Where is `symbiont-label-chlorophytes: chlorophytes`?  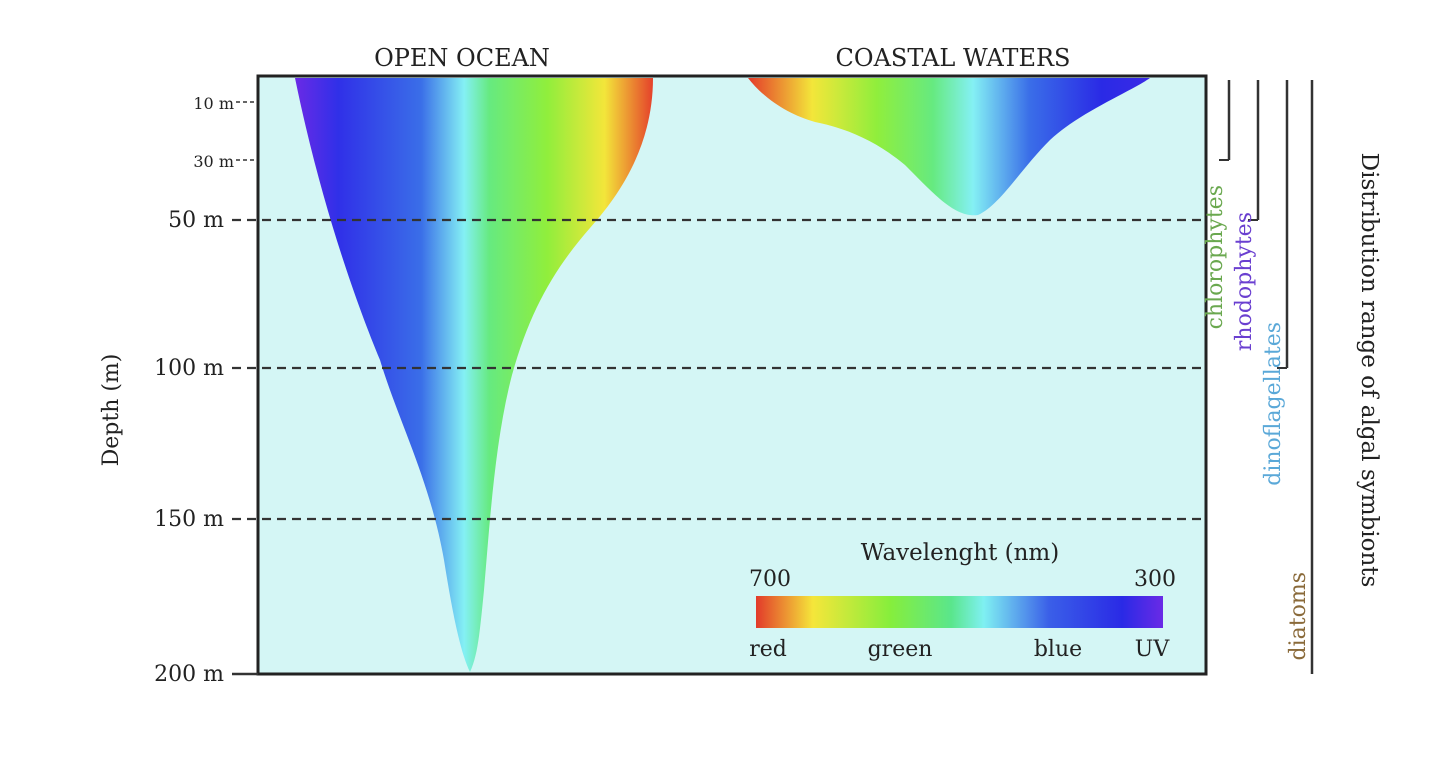 symbiont-label-chlorophytes: chlorophytes is located at coordinates (1215, 257).